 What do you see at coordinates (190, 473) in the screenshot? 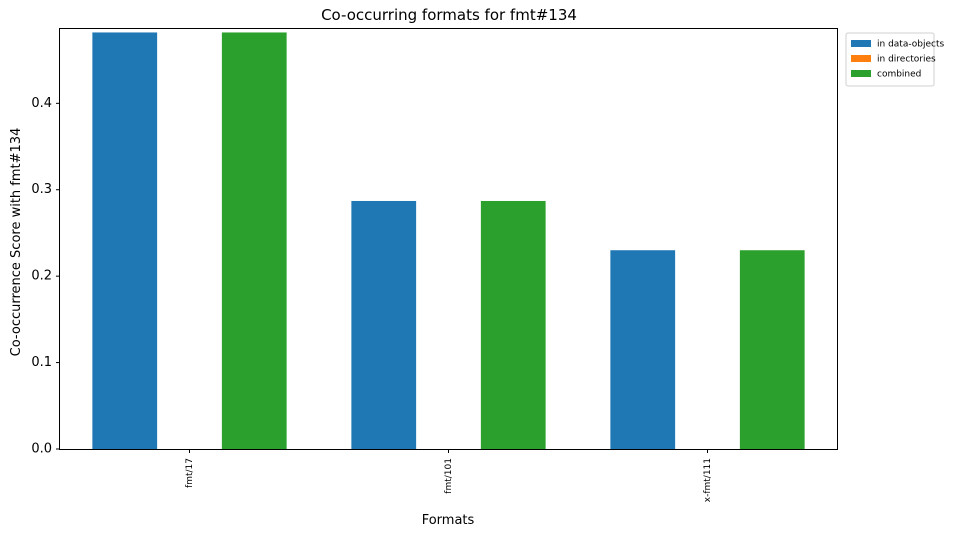
I see `x-tick-label: fmt/17` at bounding box center [190, 473].